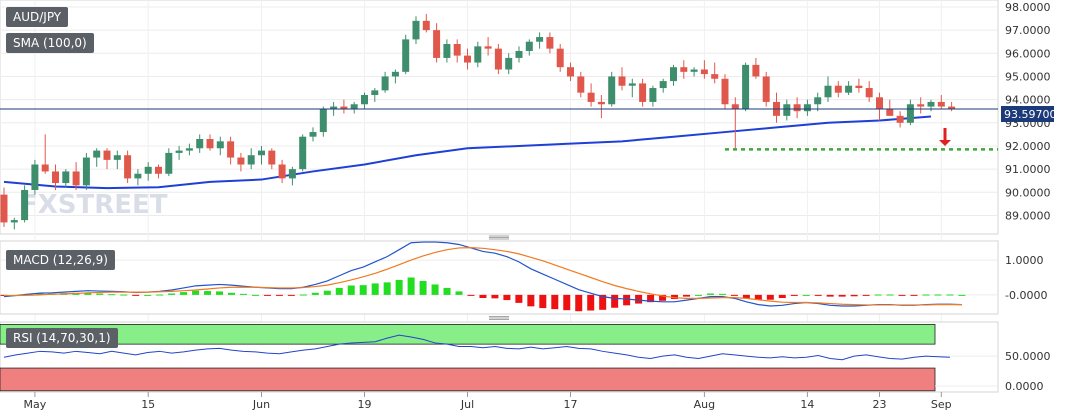  I want to click on overbought-band, so click(468, 334).